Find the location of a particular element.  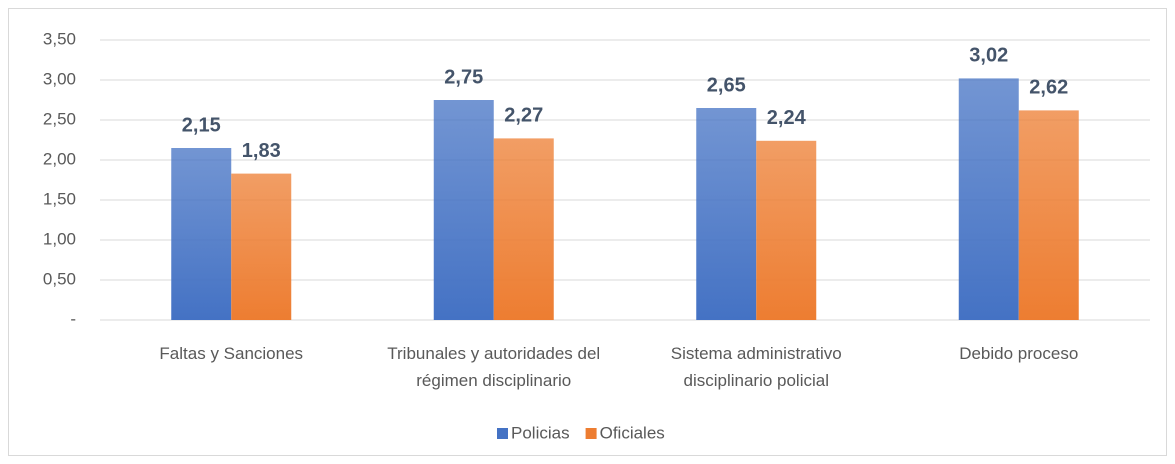

data-label: 2,27 is located at coordinates (523, 116).